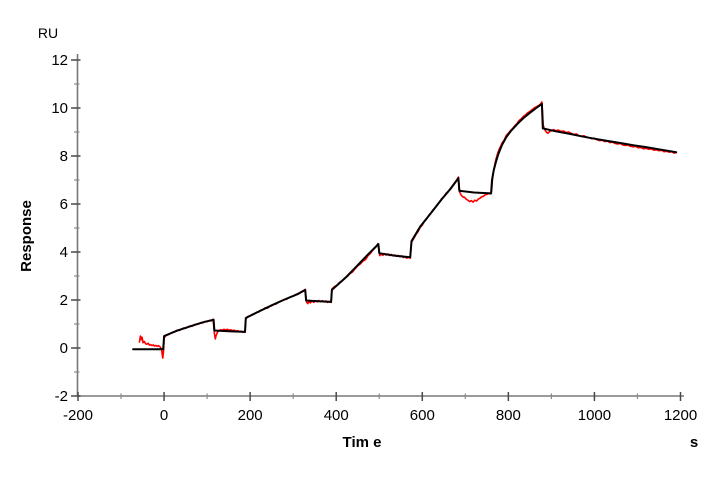 The width and height of the screenshot is (720, 480). Describe the element at coordinates (250, 415) in the screenshot. I see `x-tick-label: 200` at that location.